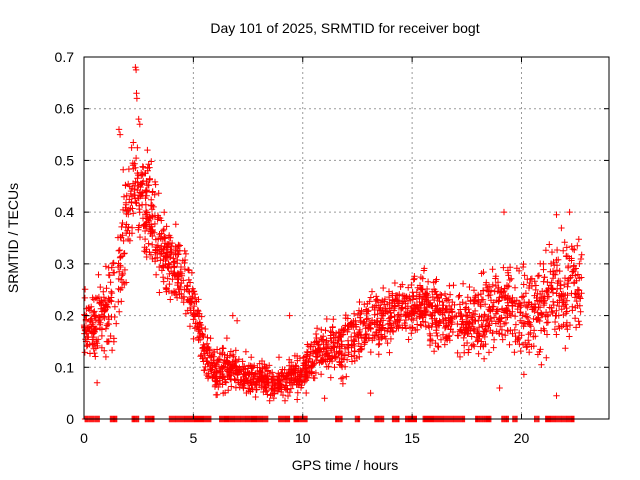  Describe the element at coordinates (412, 438) in the screenshot. I see `x-tick-label: 15` at that location.